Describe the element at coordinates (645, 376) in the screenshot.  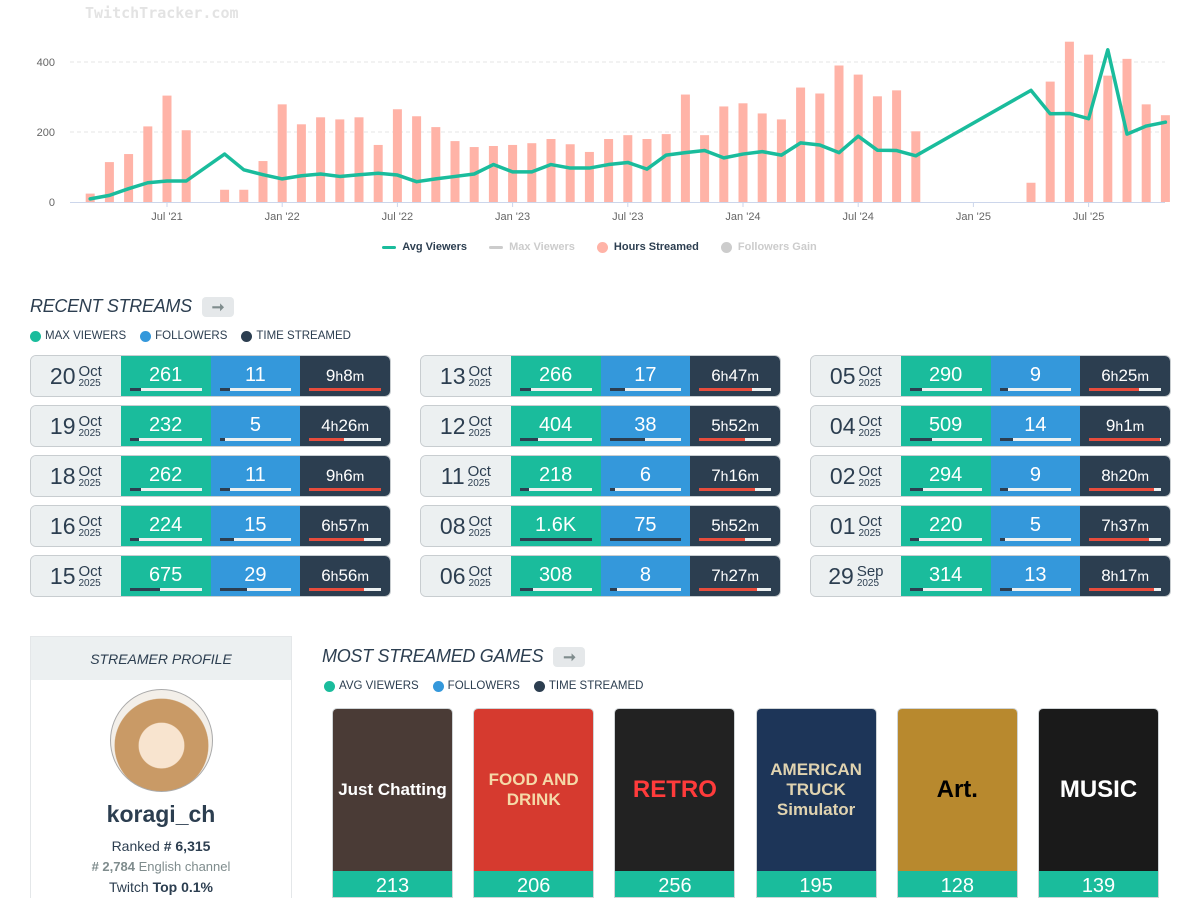
I see `followers-cell: 17` at that location.